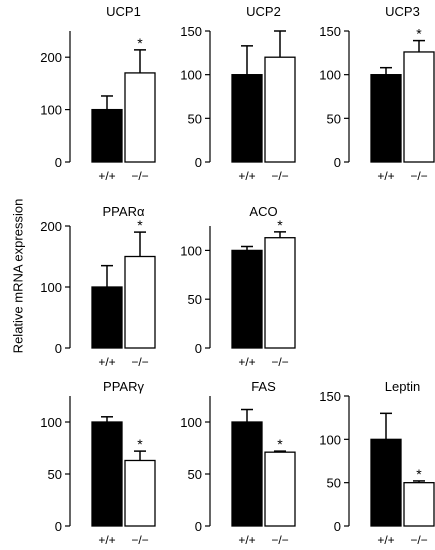 This screenshot has height=550, width=435. I want to click on chart-title: Leptin, so click(402, 386).